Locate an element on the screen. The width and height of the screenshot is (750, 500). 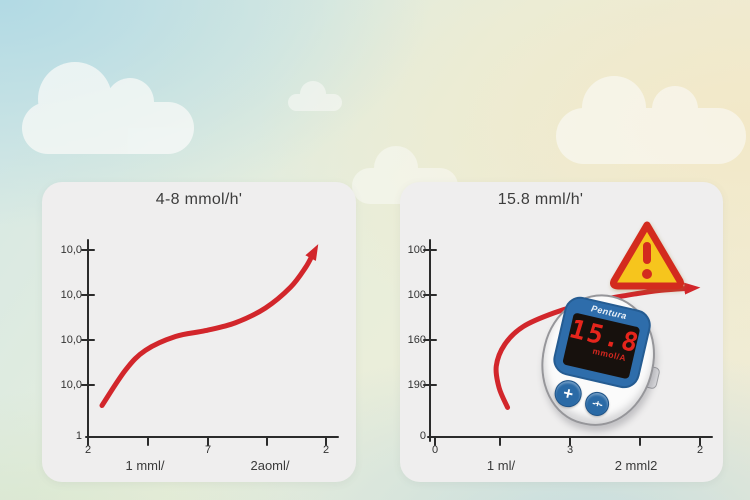
y-axis-origin-label: 1 is located at coordinates (78, 436).